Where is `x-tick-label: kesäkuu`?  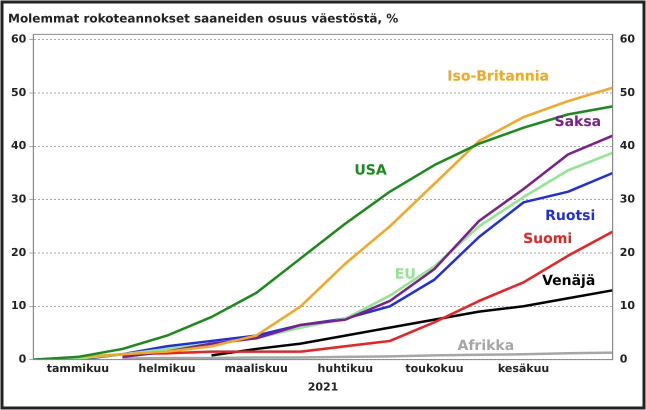
x-tick-label: kesäkuu is located at coordinates (524, 369).